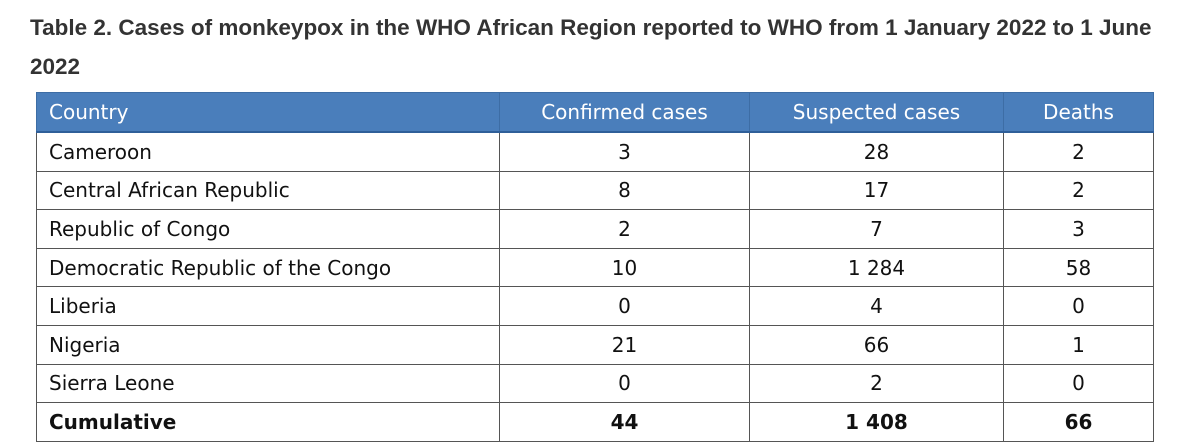 Image resolution: width=1200 pixels, height=448 pixels. What do you see at coordinates (624, 267) in the screenshot?
I see `cell-confirmed-cases: 10` at bounding box center [624, 267].